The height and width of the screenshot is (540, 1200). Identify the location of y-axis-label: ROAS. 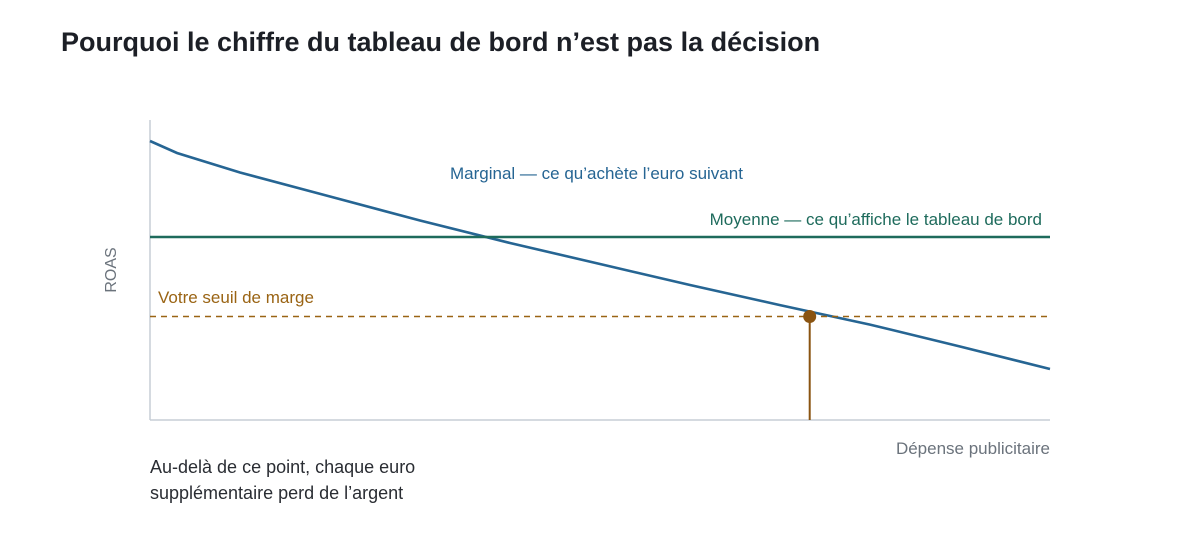
(111, 269).